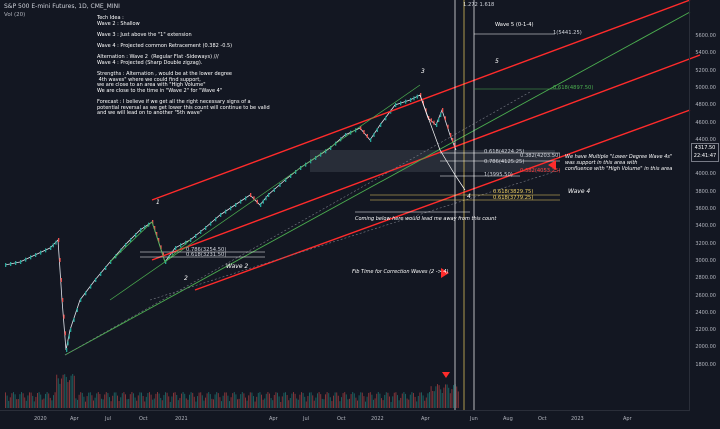  What do you see at coordinates (705, 156) in the screenshot?
I see `last-price-sub: 22:41:47` at bounding box center [705, 156].